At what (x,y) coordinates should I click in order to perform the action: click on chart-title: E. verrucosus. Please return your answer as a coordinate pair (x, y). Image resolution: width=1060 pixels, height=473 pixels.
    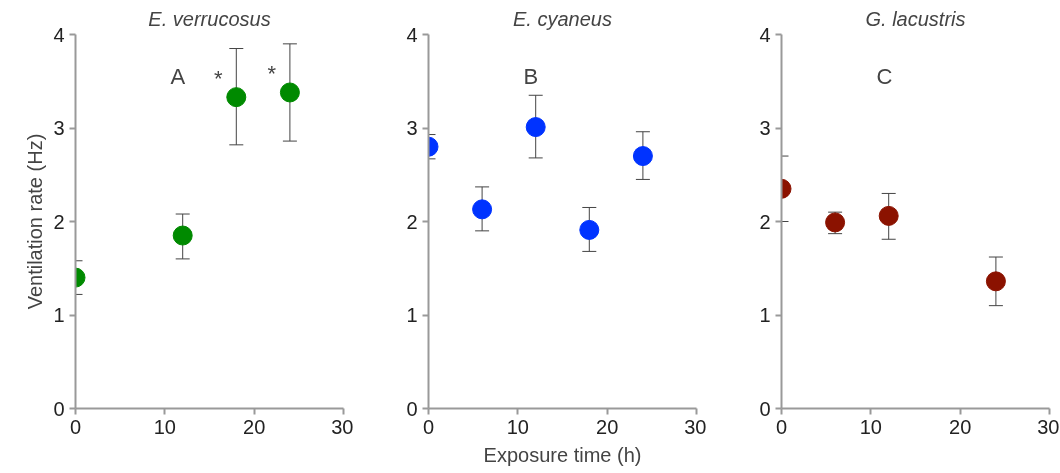
    Looking at the image, I should click on (209, 18).